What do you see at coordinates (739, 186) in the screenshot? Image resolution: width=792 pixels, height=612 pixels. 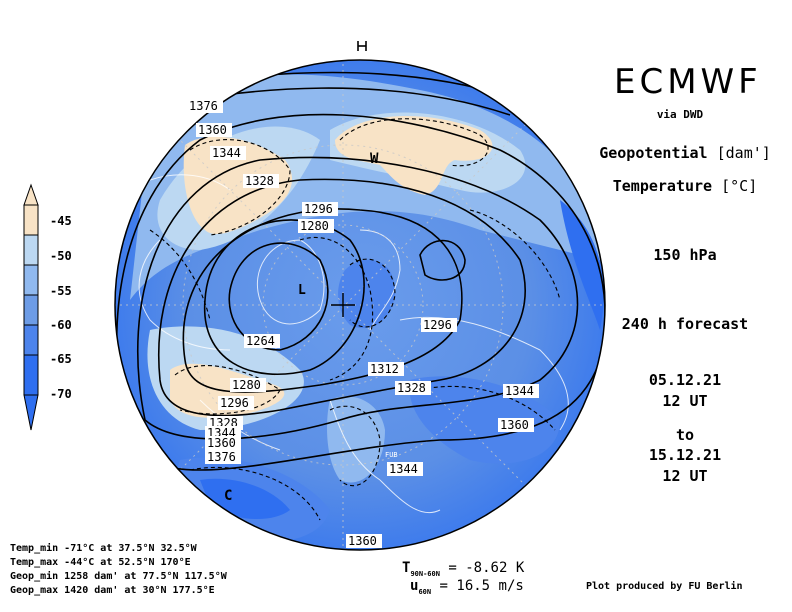 I see `field-unit-2: [°C]` at bounding box center [739, 186].